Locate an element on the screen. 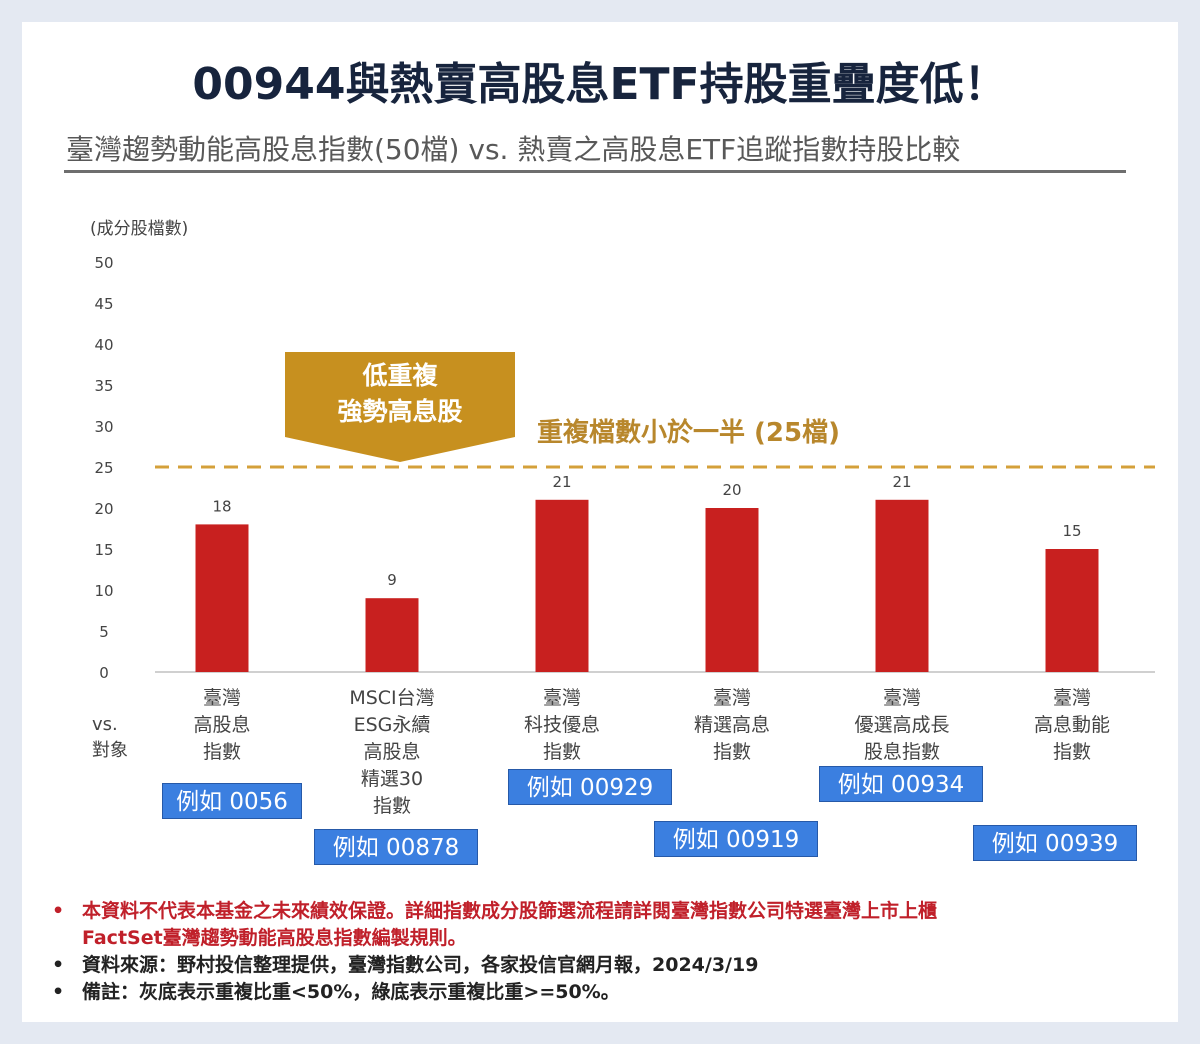 This screenshot has width=1200, height=1044. callout-line: 低重複 is located at coordinates (400, 375).